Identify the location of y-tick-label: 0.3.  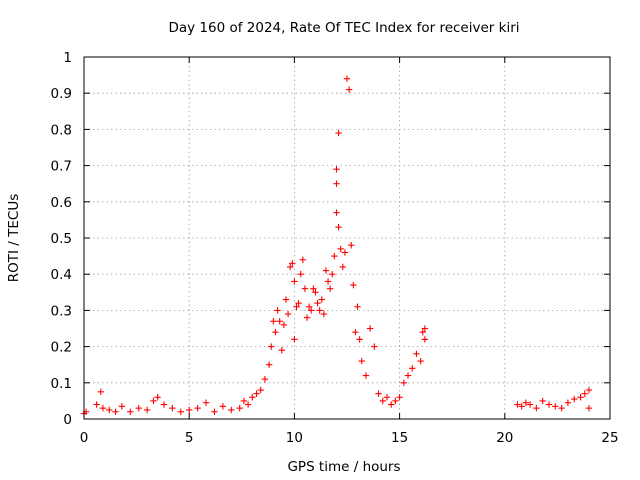
(61, 311).